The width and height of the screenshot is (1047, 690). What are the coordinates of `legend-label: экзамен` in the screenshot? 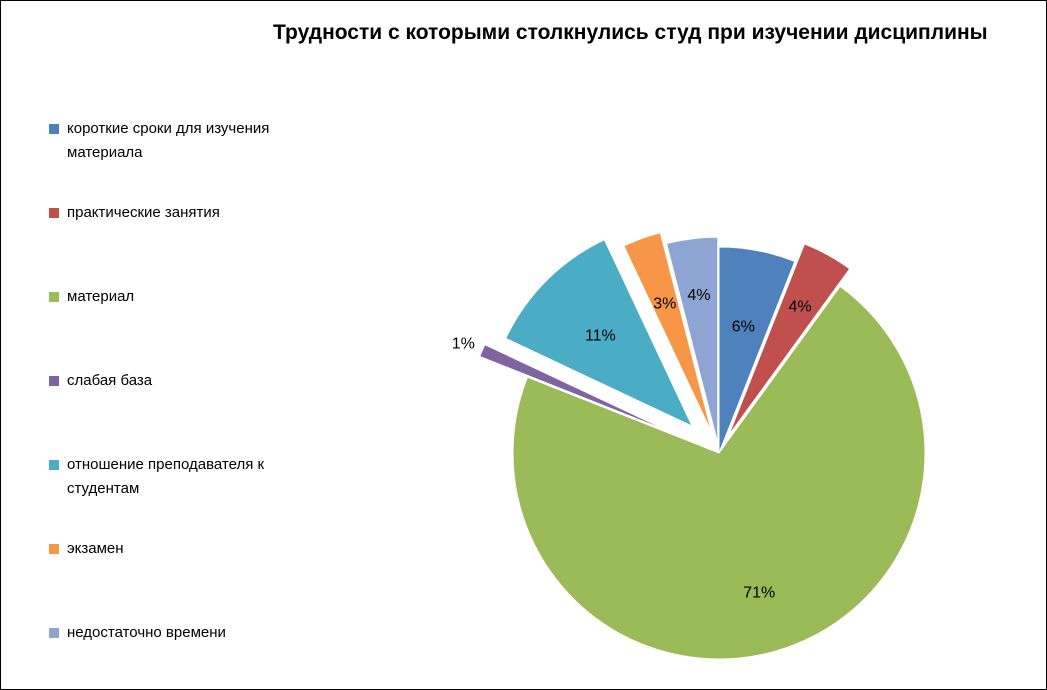 It's located at (95, 548).